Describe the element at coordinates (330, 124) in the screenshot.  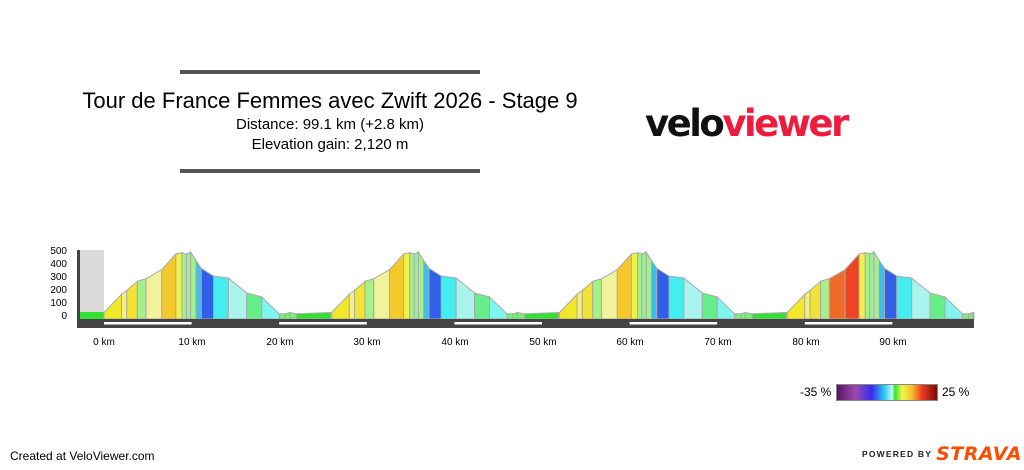
I see `distance-text: Distance: 99.1 km (+2.8 km)` at that location.